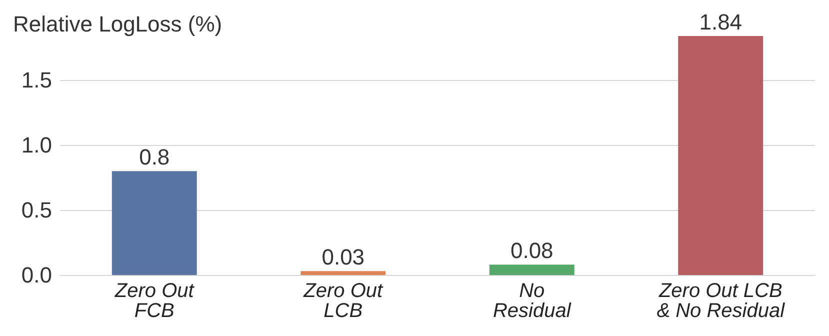 The height and width of the screenshot is (336, 829). Describe the element at coordinates (154, 157) in the screenshot. I see `data-label: 0.8` at that location.